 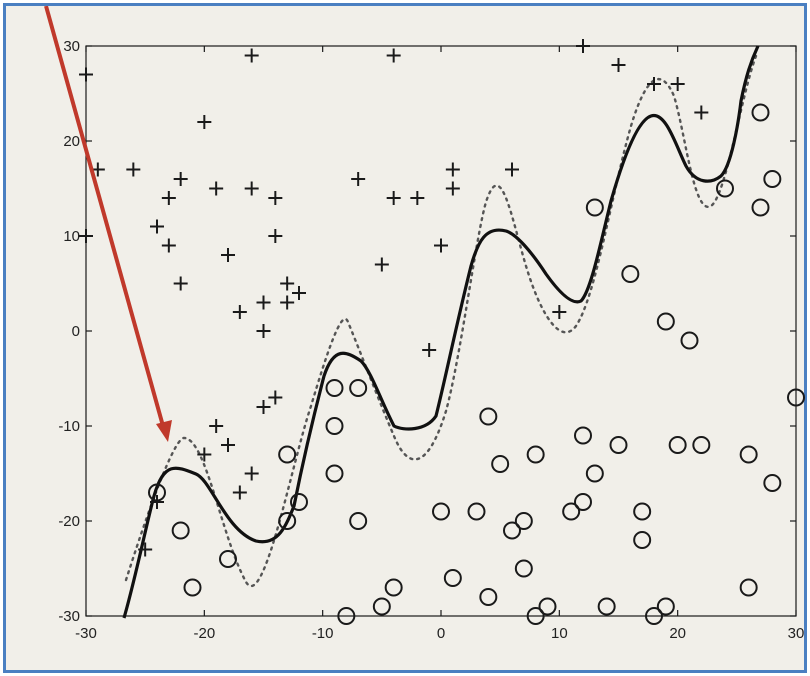 What do you see at coordinates (69, 426) in the screenshot?
I see `y-tick-label: -10` at bounding box center [69, 426].